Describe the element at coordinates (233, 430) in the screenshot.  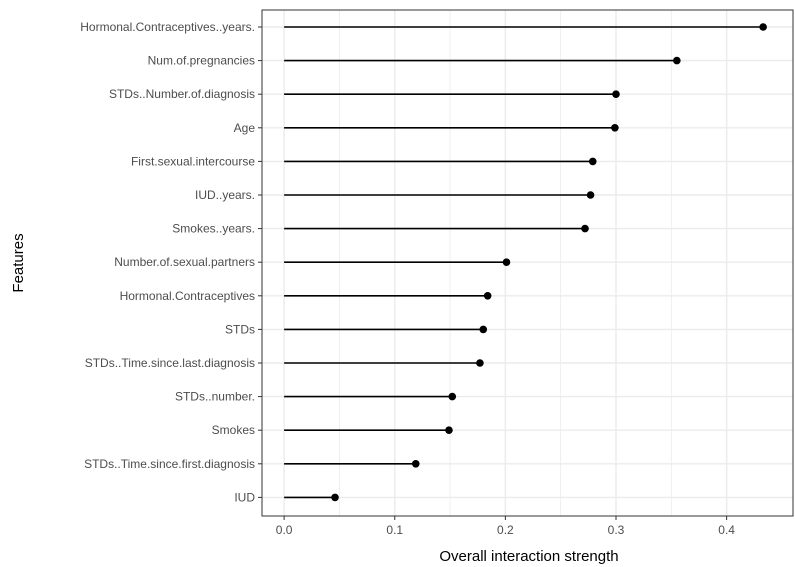
I see `y-tick-label: Smokes` at that location.